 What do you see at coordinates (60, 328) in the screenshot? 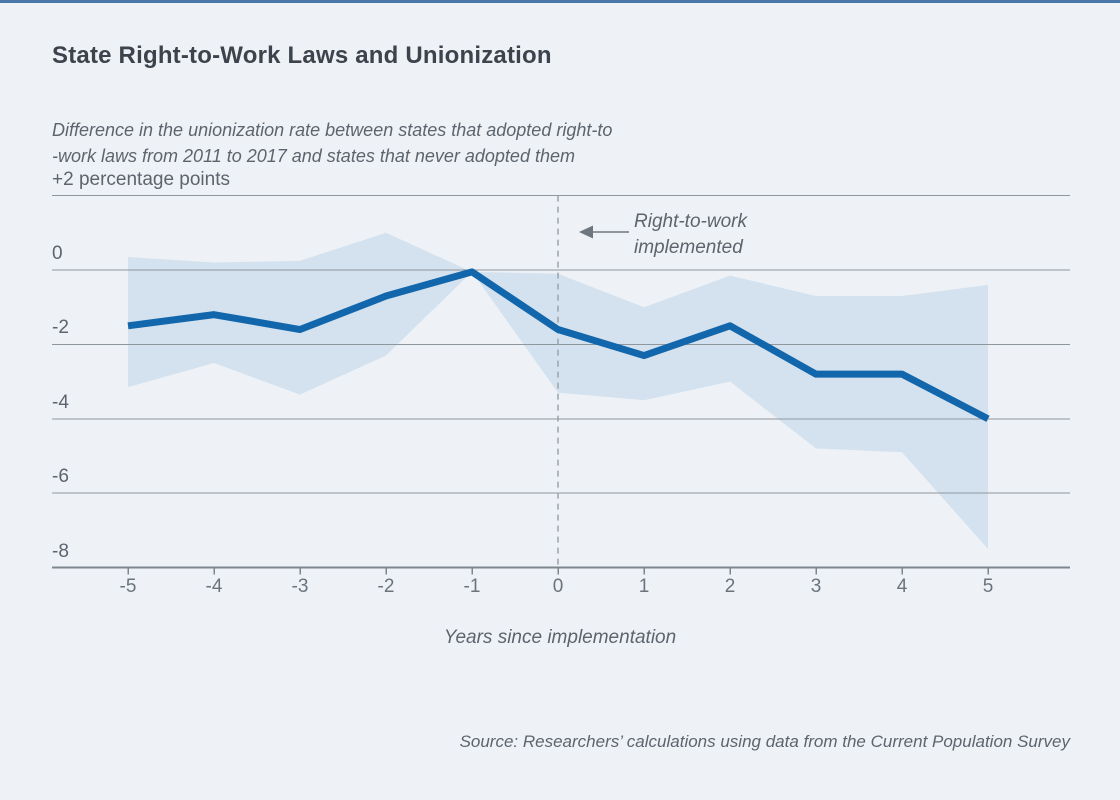
I see `y-tick-label--2: -2` at bounding box center [60, 328].